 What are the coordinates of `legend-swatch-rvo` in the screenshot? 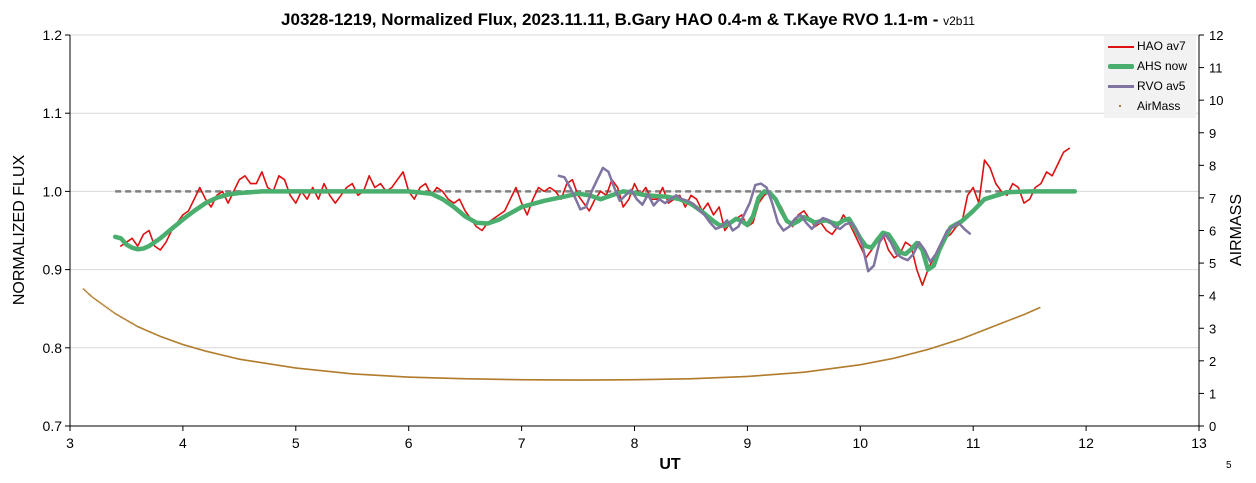 It's located at (1121, 86).